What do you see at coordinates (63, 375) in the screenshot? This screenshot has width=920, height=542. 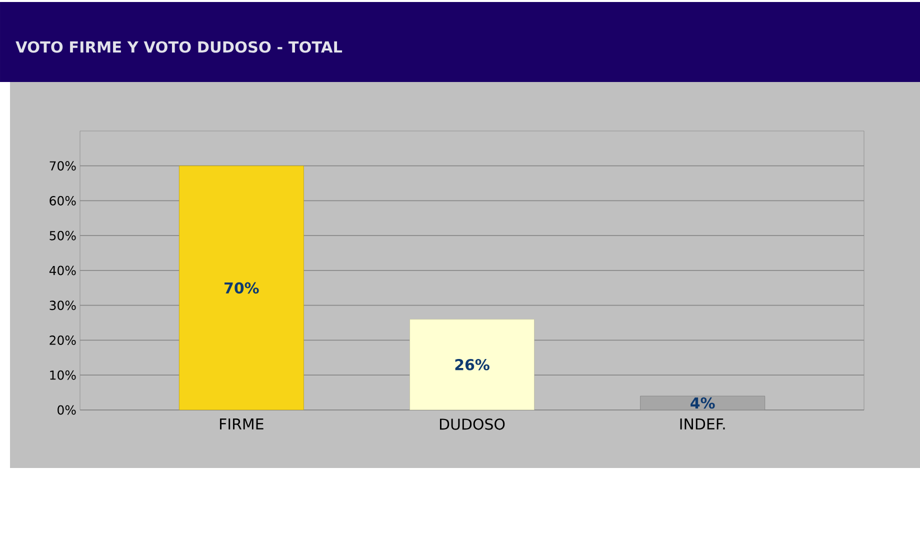 I see `y-tick-label: 10%` at bounding box center [63, 375].